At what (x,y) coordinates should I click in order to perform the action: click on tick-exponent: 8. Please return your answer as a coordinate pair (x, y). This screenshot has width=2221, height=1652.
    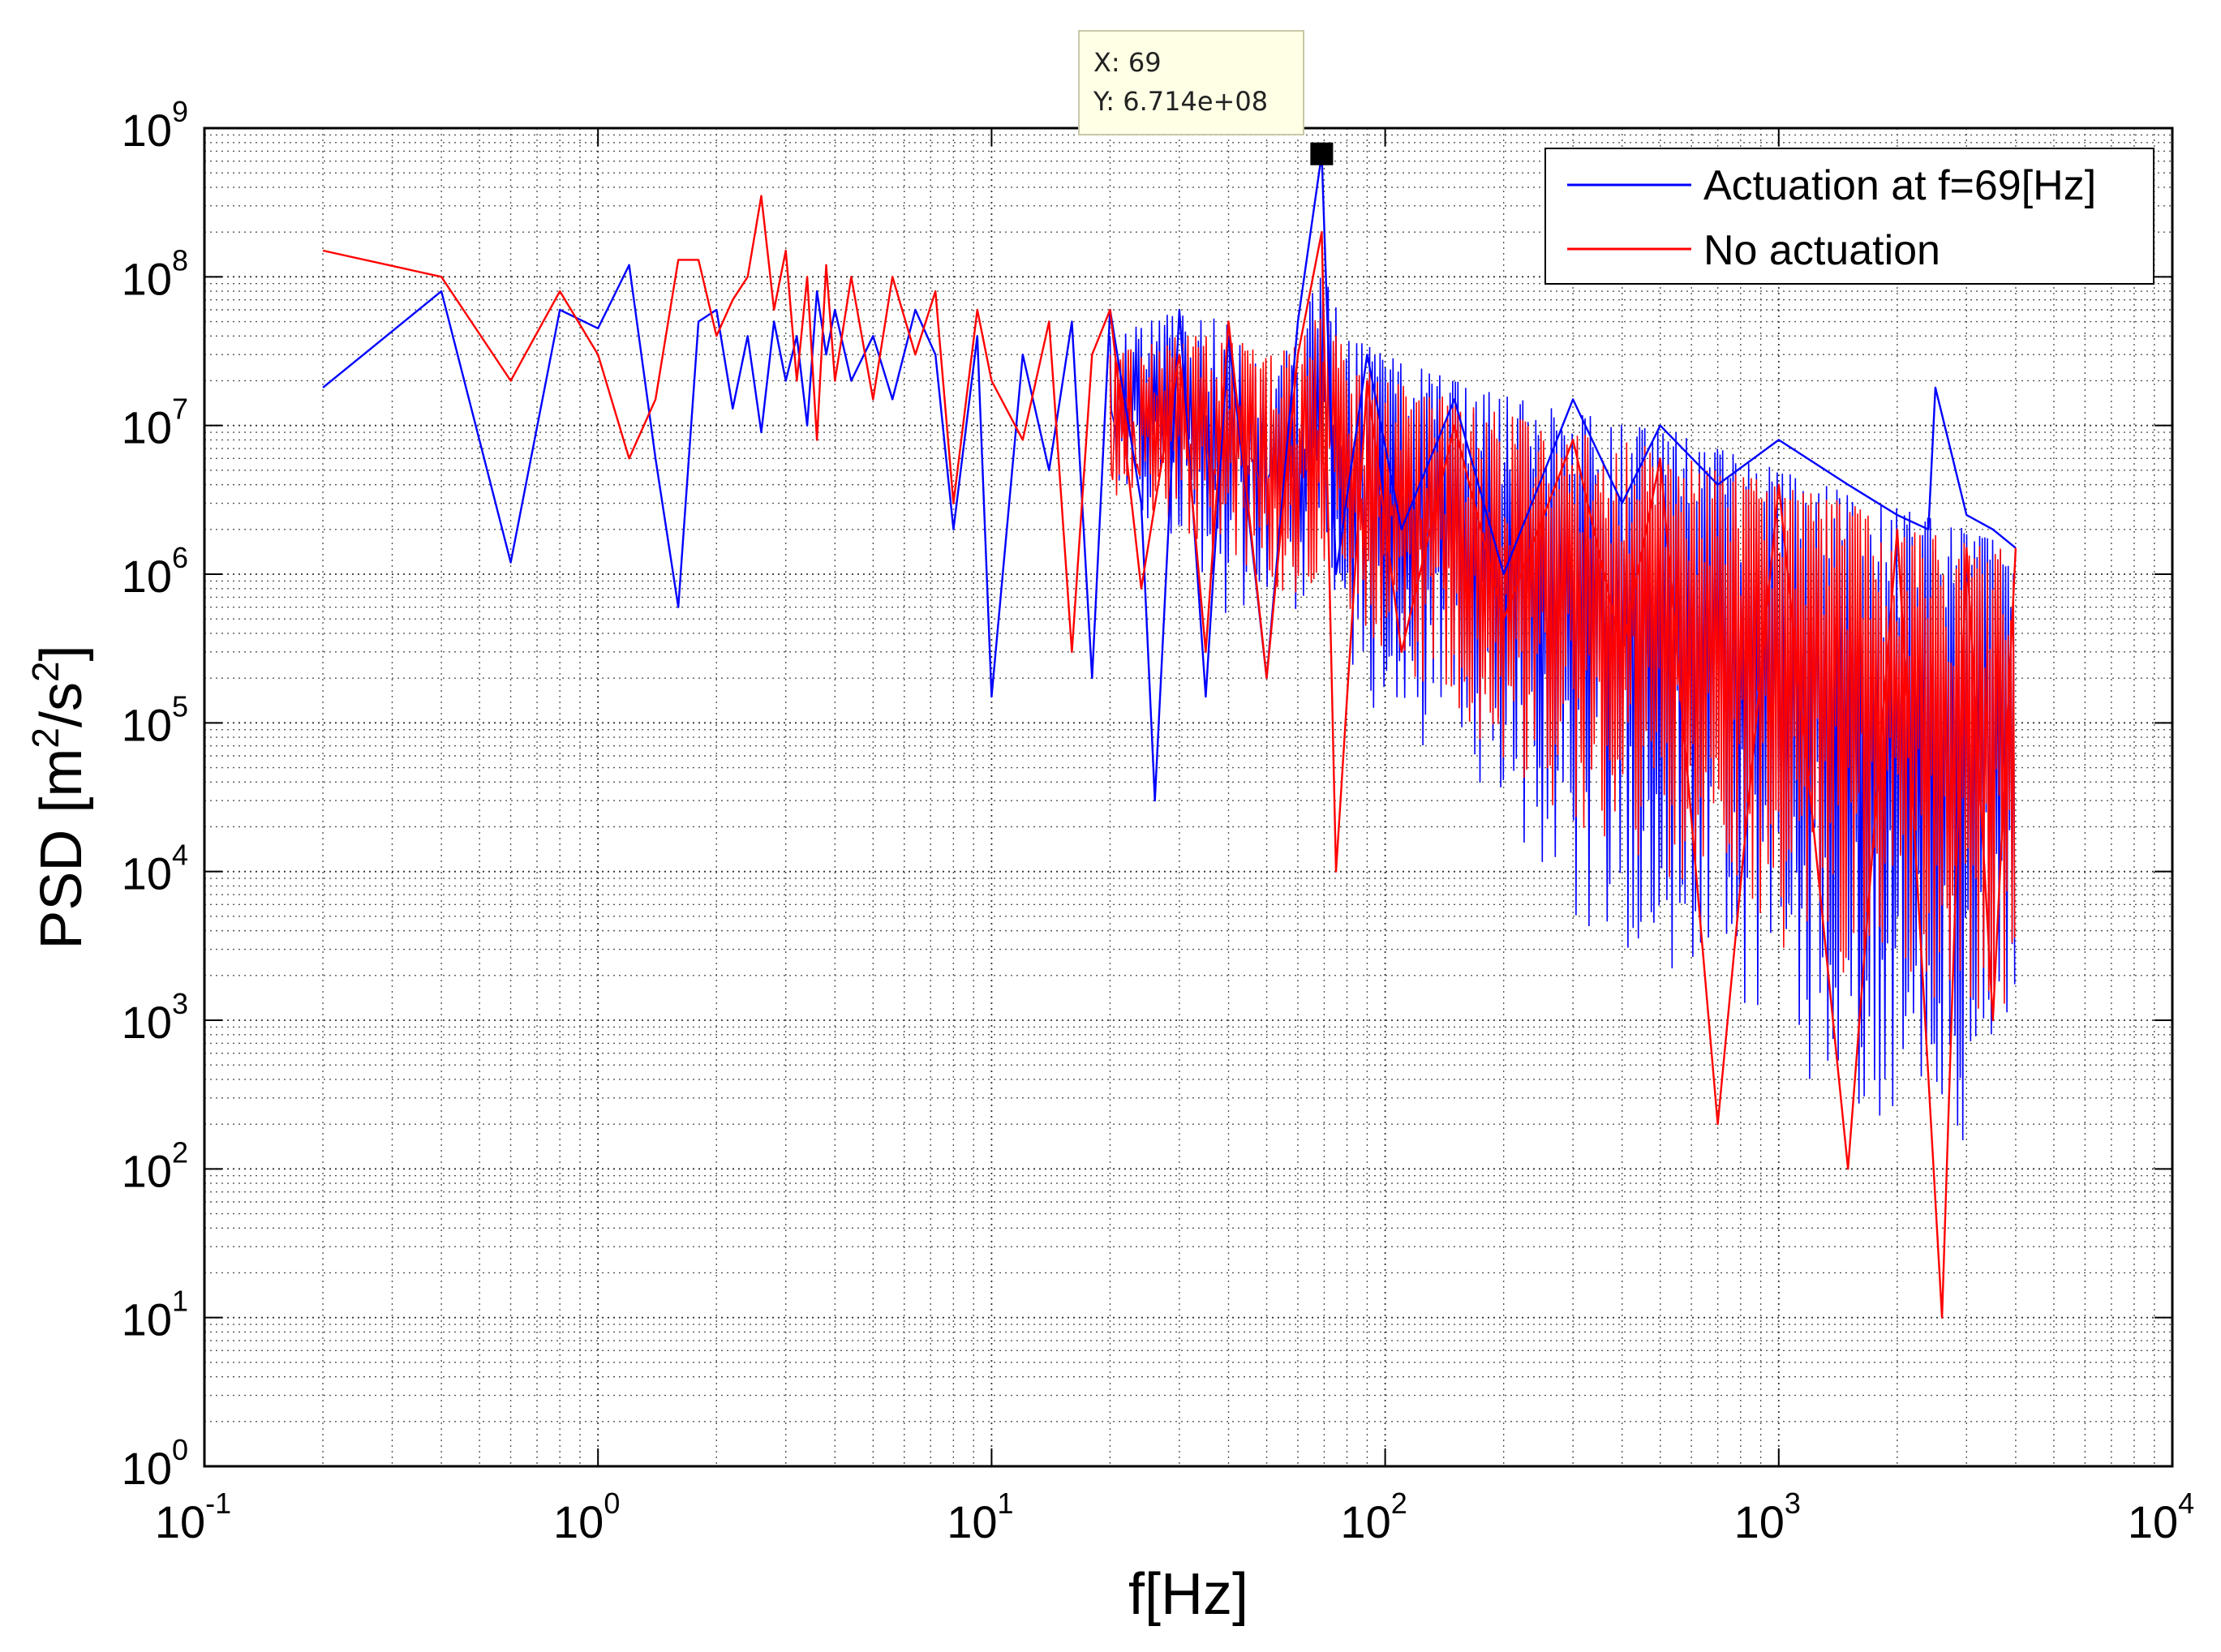
    Looking at the image, I should click on (180, 260).